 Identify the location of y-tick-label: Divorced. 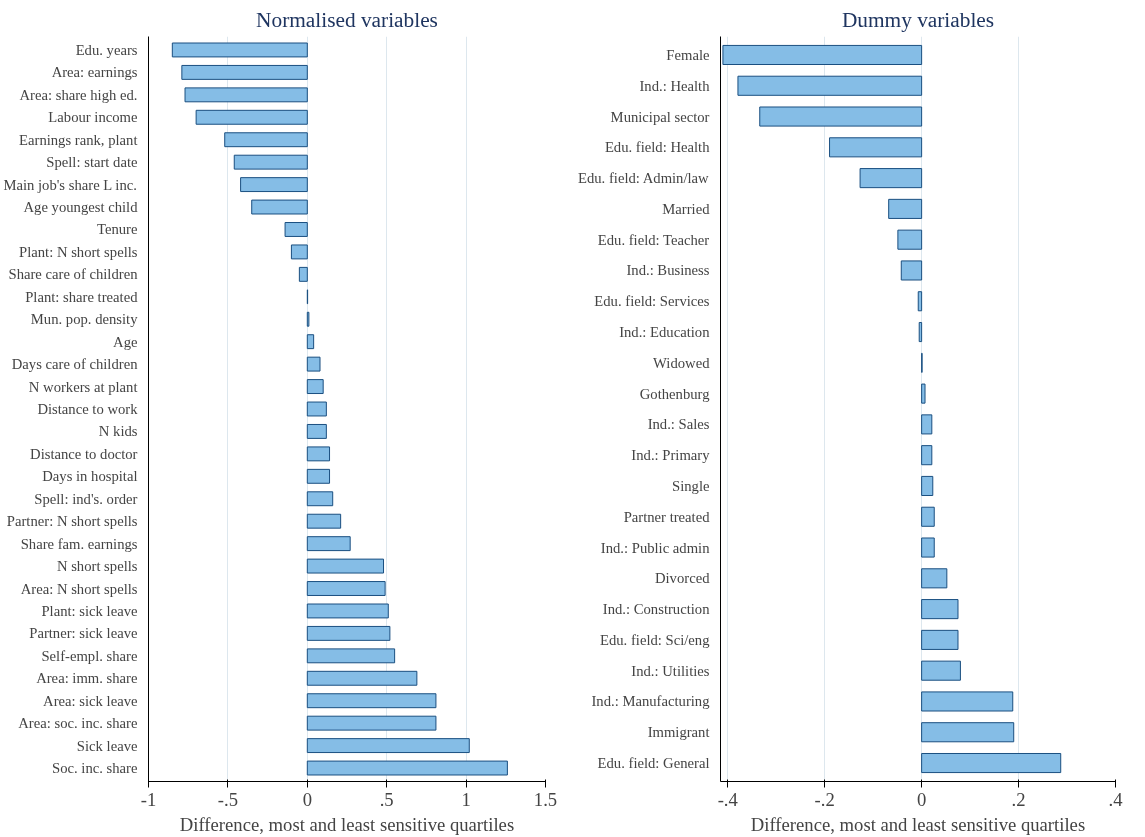
(682, 578).